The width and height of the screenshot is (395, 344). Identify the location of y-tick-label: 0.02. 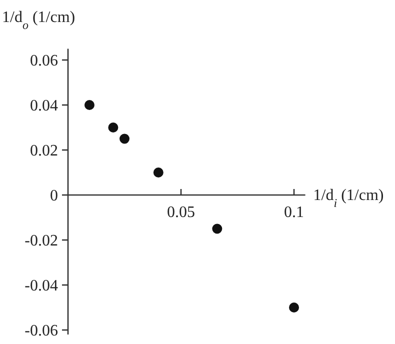
(44, 151).